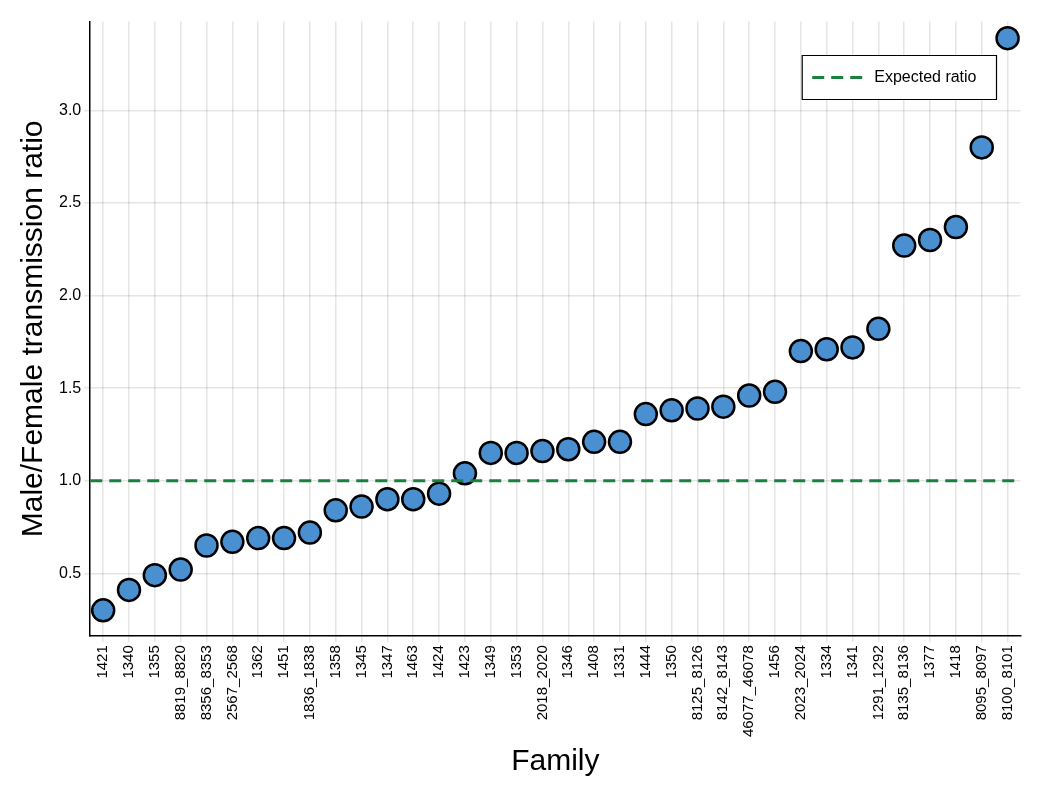 This screenshot has width=1042, height=796. What do you see at coordinates (70, 387) in the screenshot?
I see `y-tick-label: 1.5` at bounding box center [70, 387].